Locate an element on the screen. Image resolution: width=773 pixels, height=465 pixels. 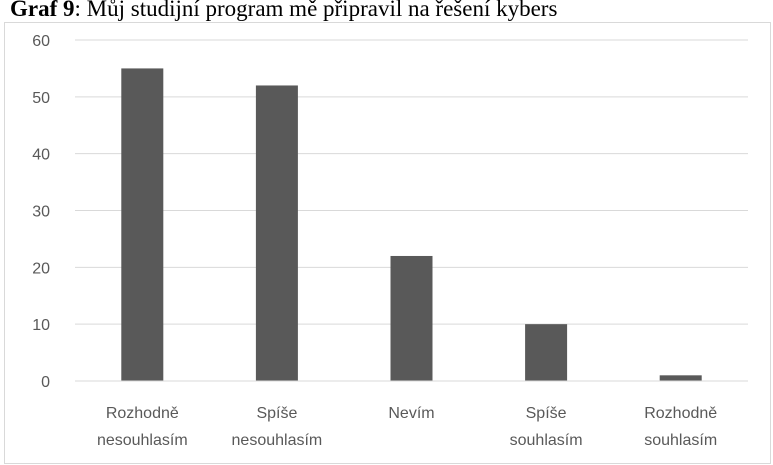
title-background is located at coordinates (386, 11).